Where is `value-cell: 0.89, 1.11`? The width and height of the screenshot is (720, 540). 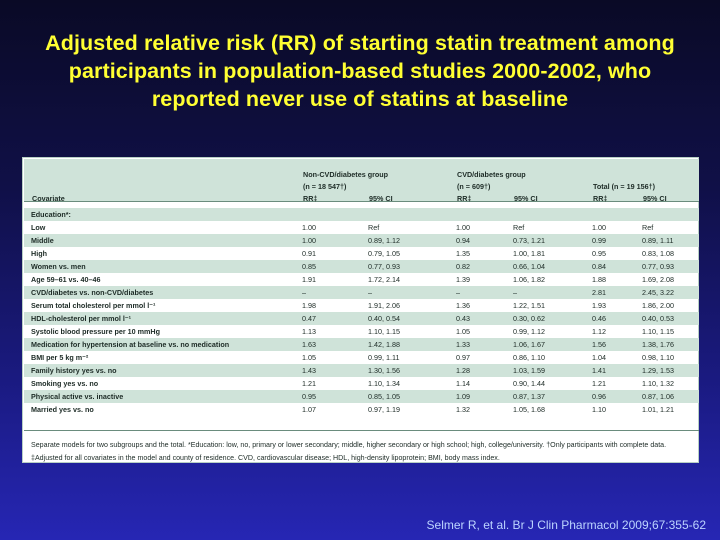
value-cell: 0.89, 1.11 is located at coordinates (658, 240).